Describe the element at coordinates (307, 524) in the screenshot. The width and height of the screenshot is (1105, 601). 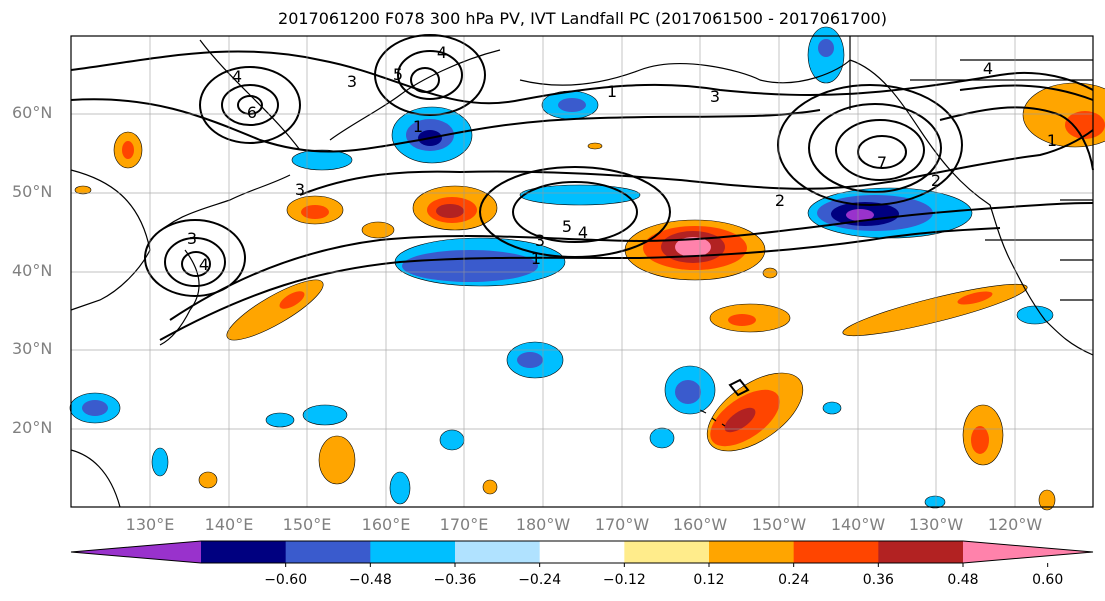
I see `lon-label: 150°E` at that location.